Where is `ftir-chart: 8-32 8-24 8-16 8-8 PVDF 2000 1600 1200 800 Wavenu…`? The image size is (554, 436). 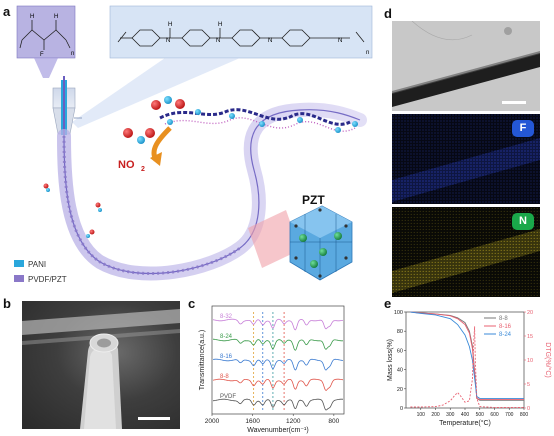 ftir-chart: 8-32 8-24 8-16 8-8 PVDF 2000 1600 1200 800 Wavenu… is located at coordinates (272, 369).